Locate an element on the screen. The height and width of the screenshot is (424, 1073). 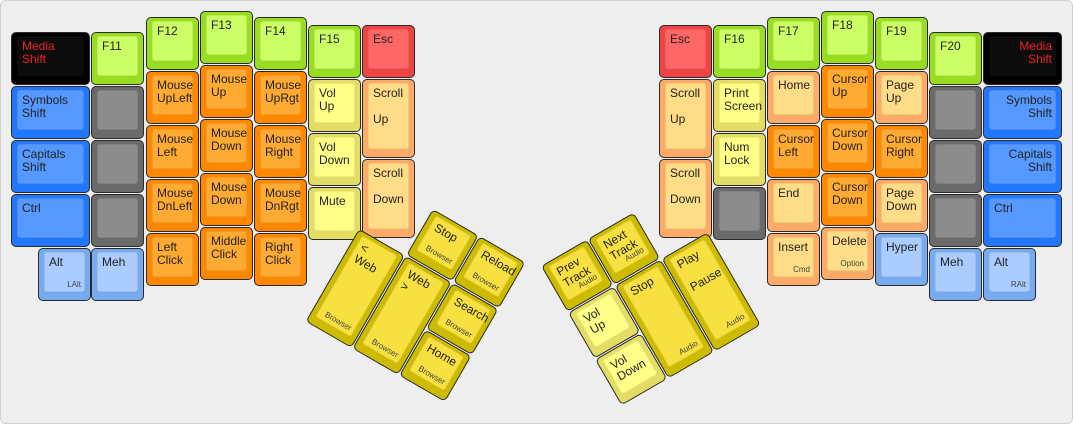
key-label: Print Screen is located at coordinates (743, 99).